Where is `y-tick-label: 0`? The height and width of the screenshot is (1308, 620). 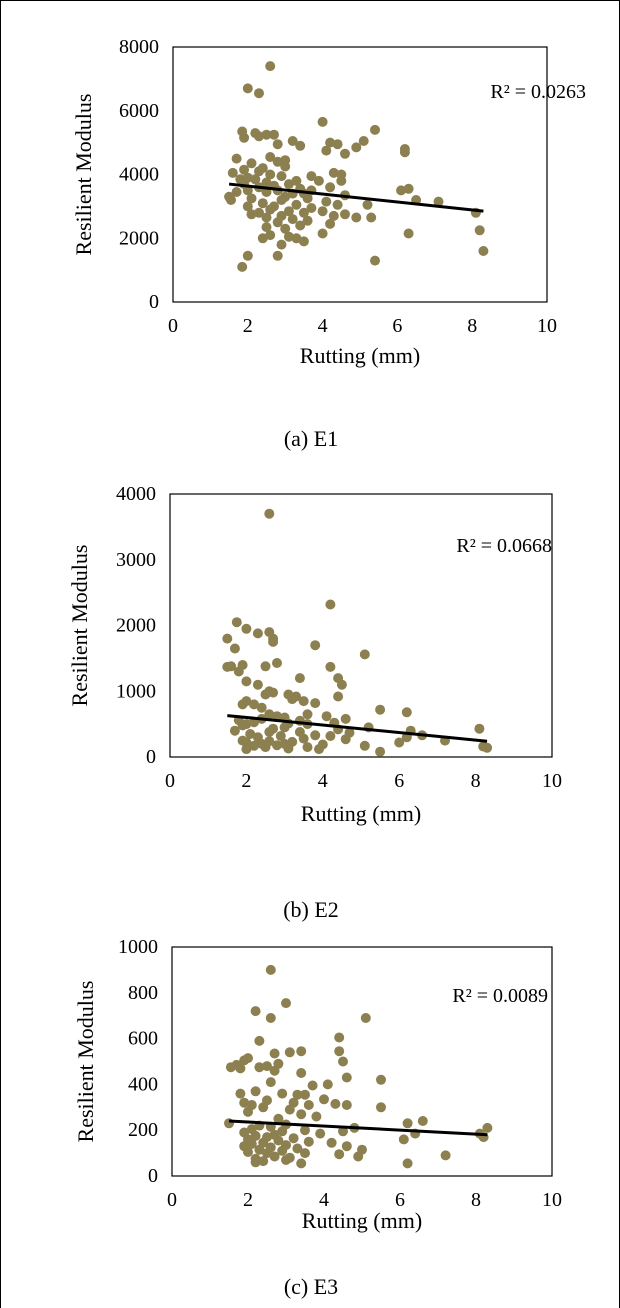
y-tick-label: 0 is located at coordinates (153, 1176).